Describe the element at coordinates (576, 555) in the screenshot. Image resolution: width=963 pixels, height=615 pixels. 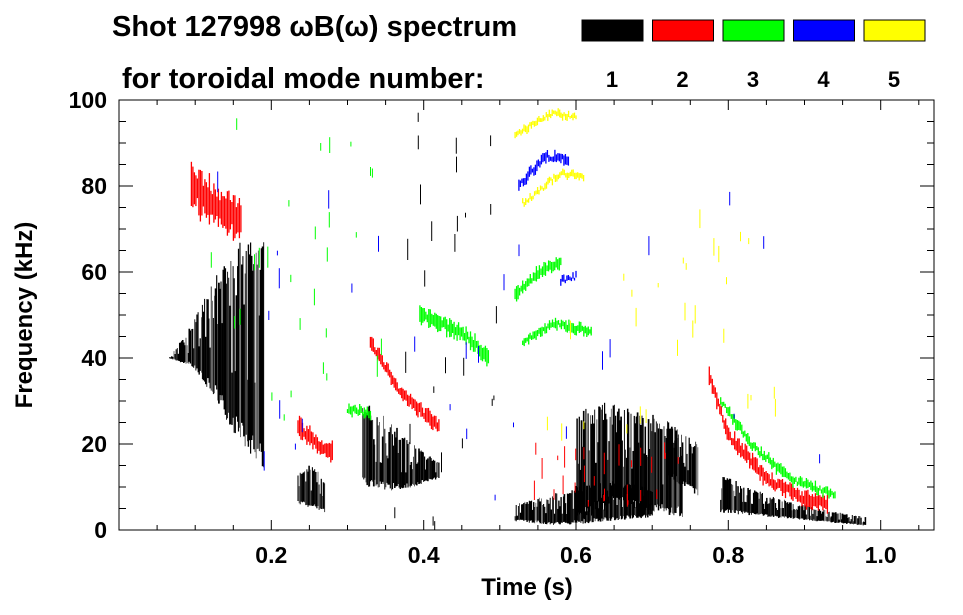
I see `x-tick-label-0.6: 0.6` at that location.